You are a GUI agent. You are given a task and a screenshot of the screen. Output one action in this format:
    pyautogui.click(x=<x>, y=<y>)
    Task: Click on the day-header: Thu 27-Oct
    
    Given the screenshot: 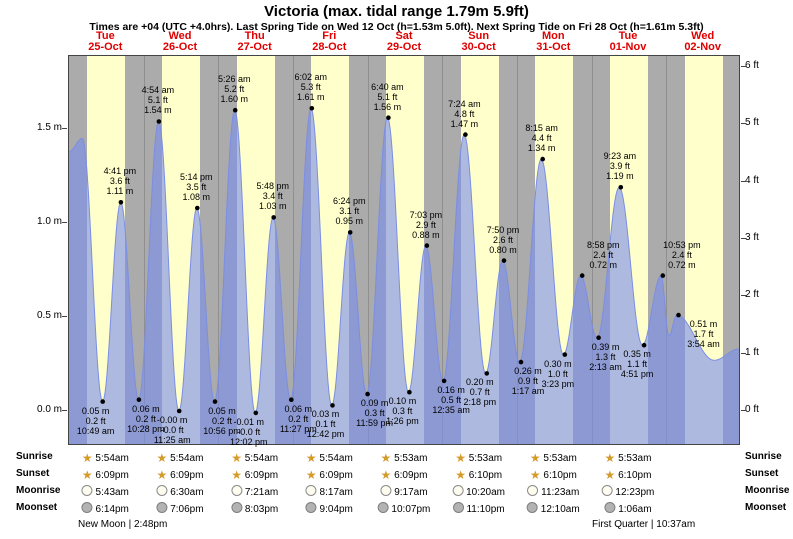 What is the action you would take?
    pyautogui.click(x=255, y=42)
    